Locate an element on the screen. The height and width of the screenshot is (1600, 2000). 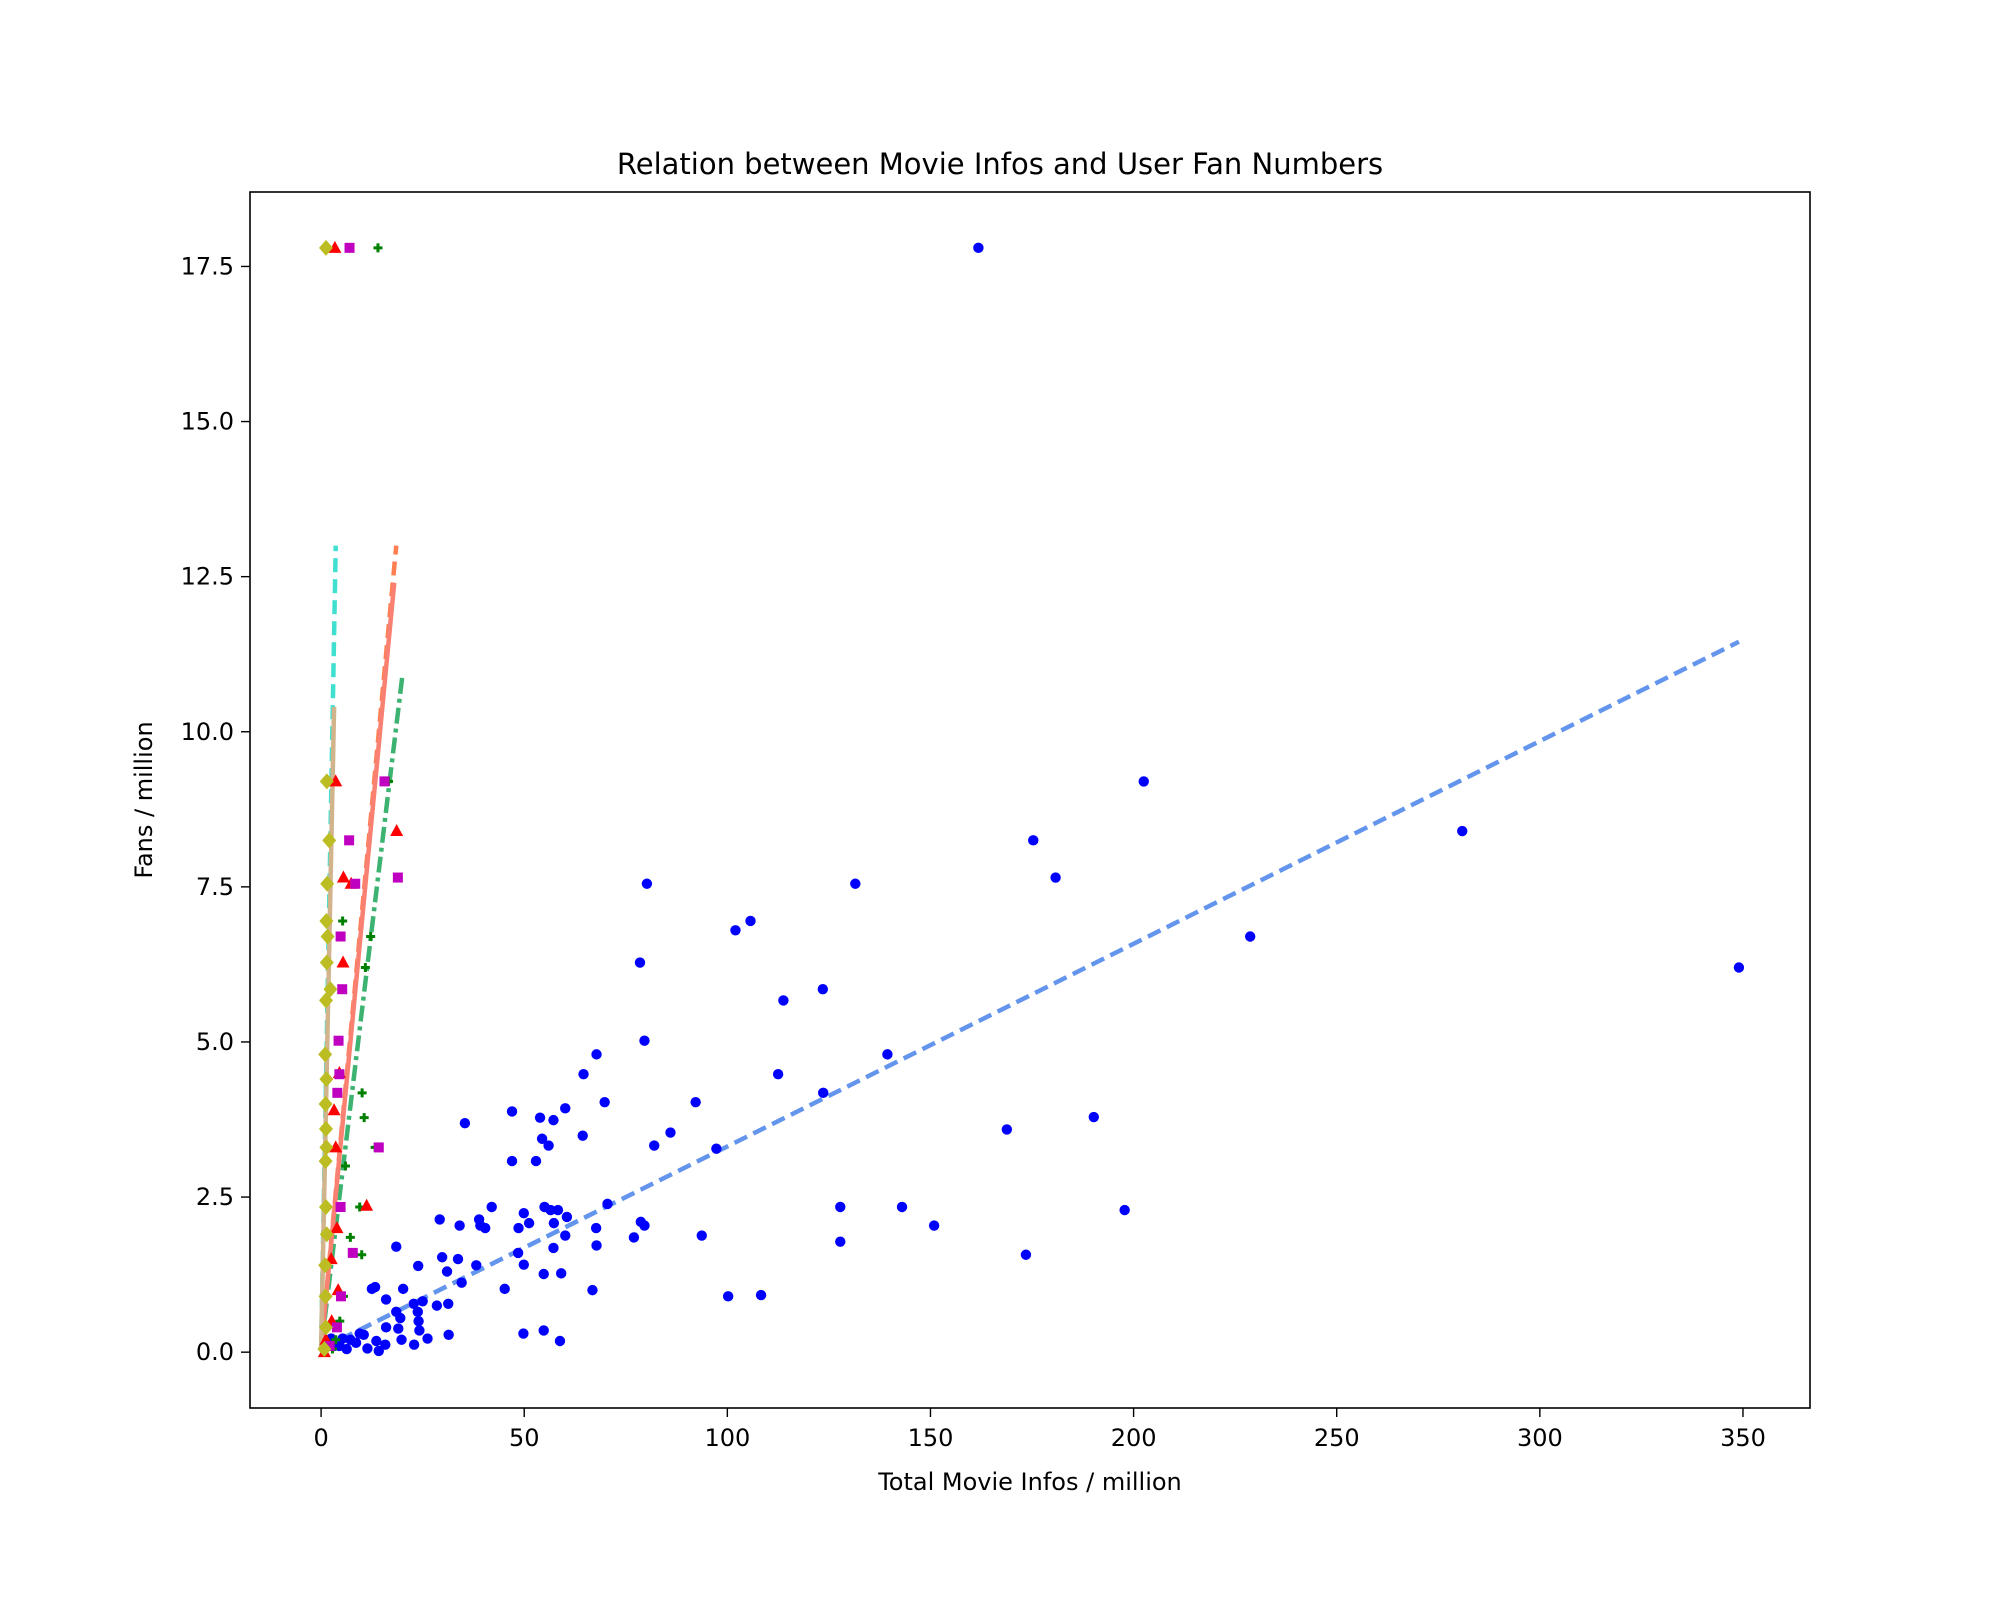
x-axis-ticks: 0 50 100 150 200 250 300 350 is located at coordinates (1039, 1430).